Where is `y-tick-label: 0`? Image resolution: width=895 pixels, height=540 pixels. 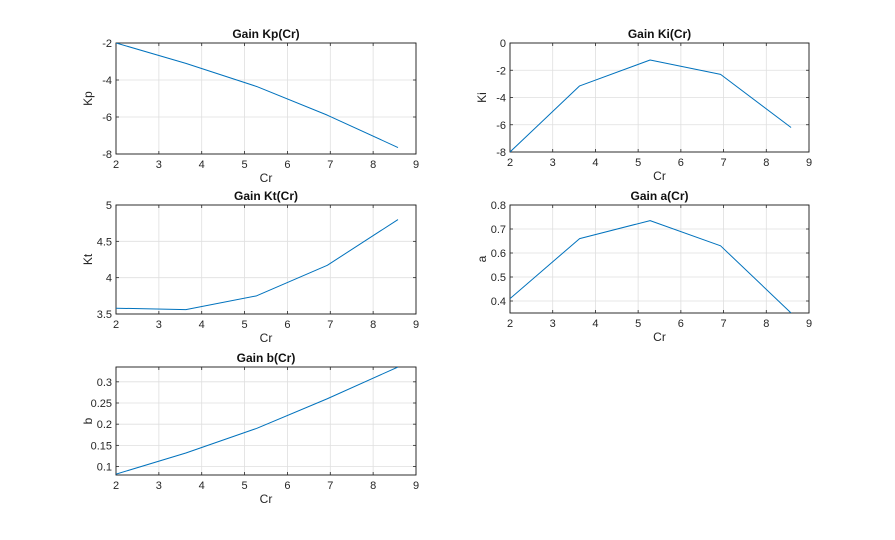
y-tick-label: 0 is located at coordinates (503, 44).